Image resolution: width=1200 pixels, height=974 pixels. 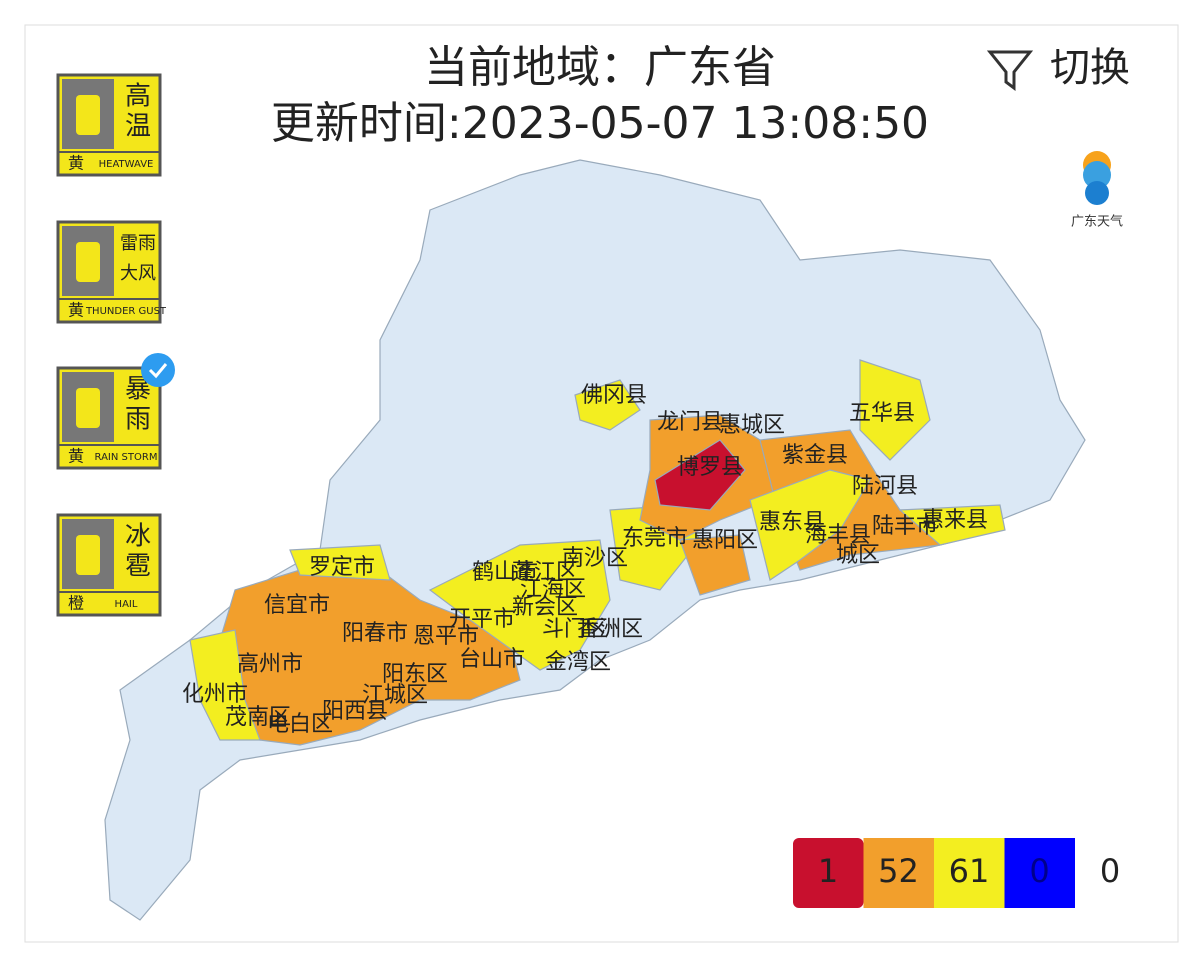 What do you see at coordinates (415, 674) in the screenshot?
I see `map-label: 阳东区` at bounding box center [415, 674].